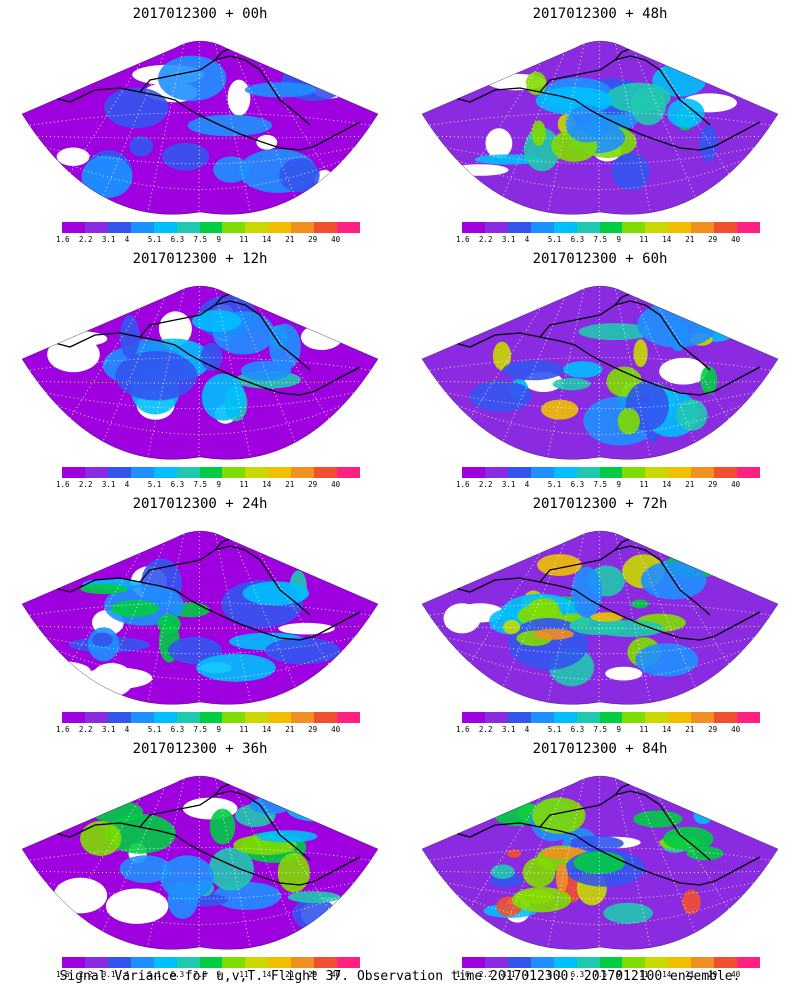 This screenshot has height=1000, width=800. I want to click on colorbar-tick-label: 4, so click(527, 974).